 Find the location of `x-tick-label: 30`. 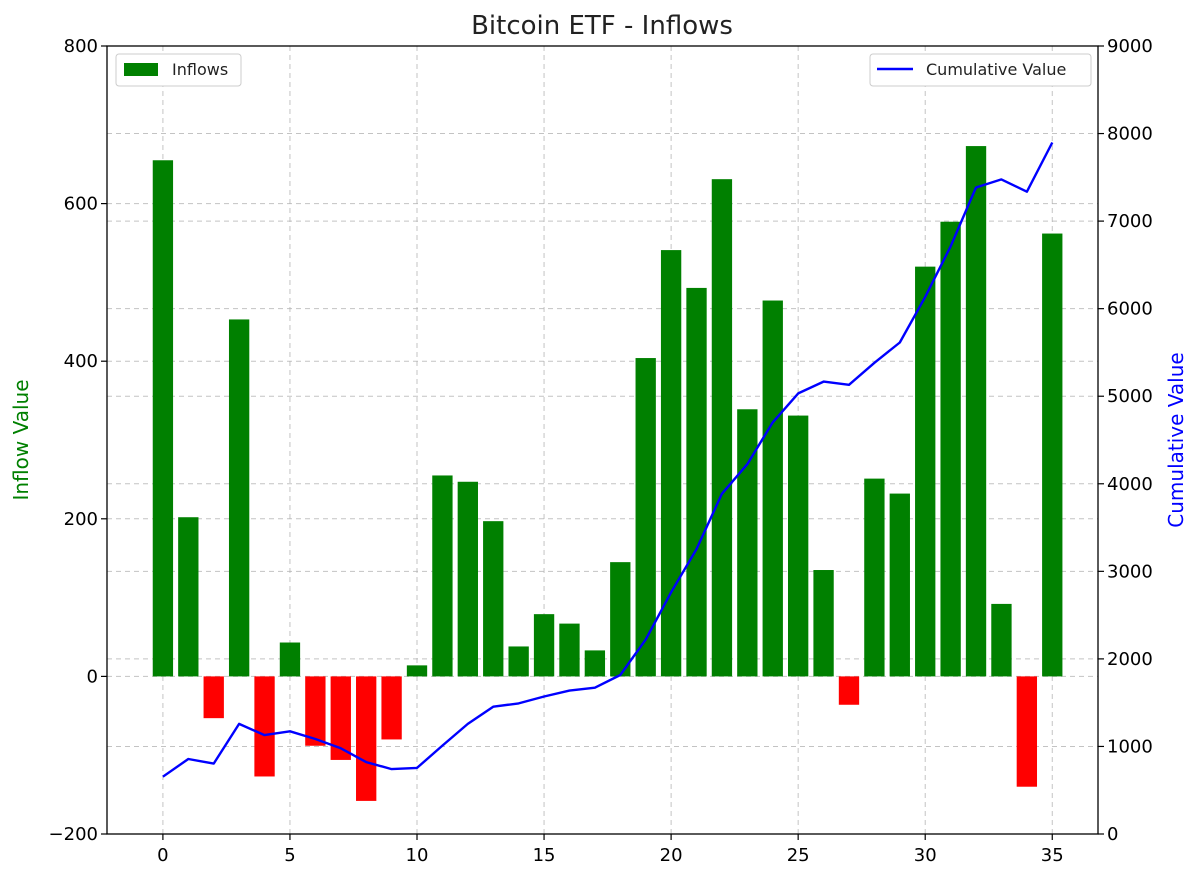

x-tick-label: 30 is located at coordinates (925, 855).